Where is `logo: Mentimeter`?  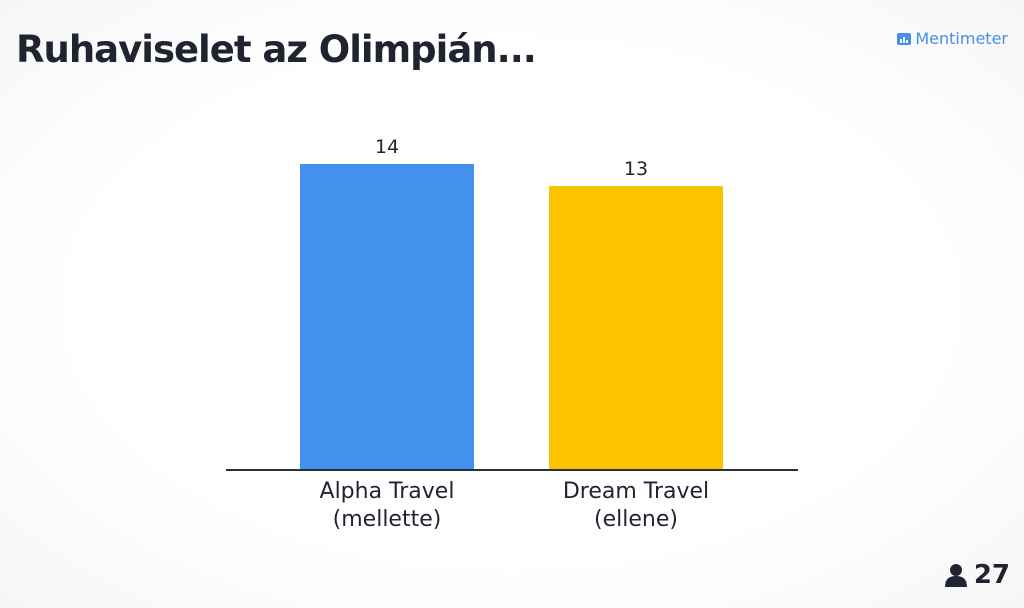 logo: Mentimeter is located at coordinates (952, 38).